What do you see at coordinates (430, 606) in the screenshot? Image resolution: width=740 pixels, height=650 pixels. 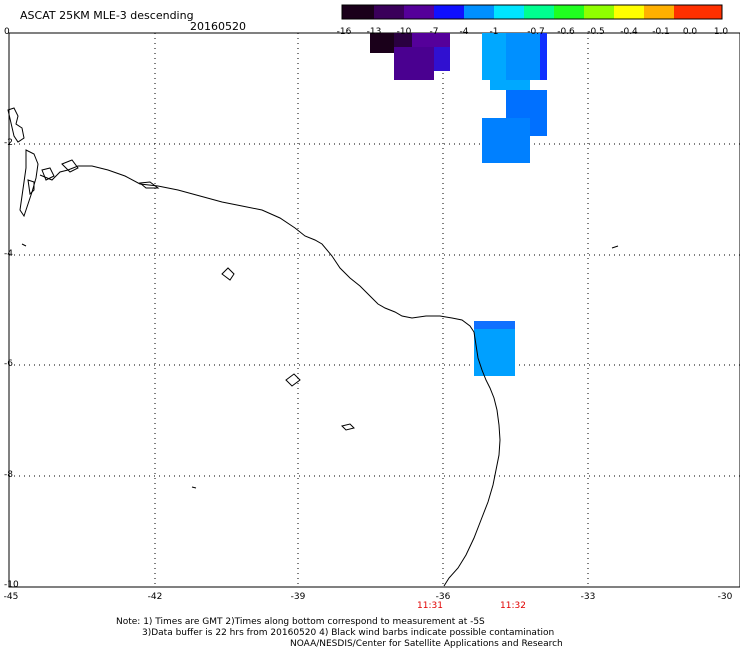 I see `time-label: 11:31` at bounding box center [430, 606].